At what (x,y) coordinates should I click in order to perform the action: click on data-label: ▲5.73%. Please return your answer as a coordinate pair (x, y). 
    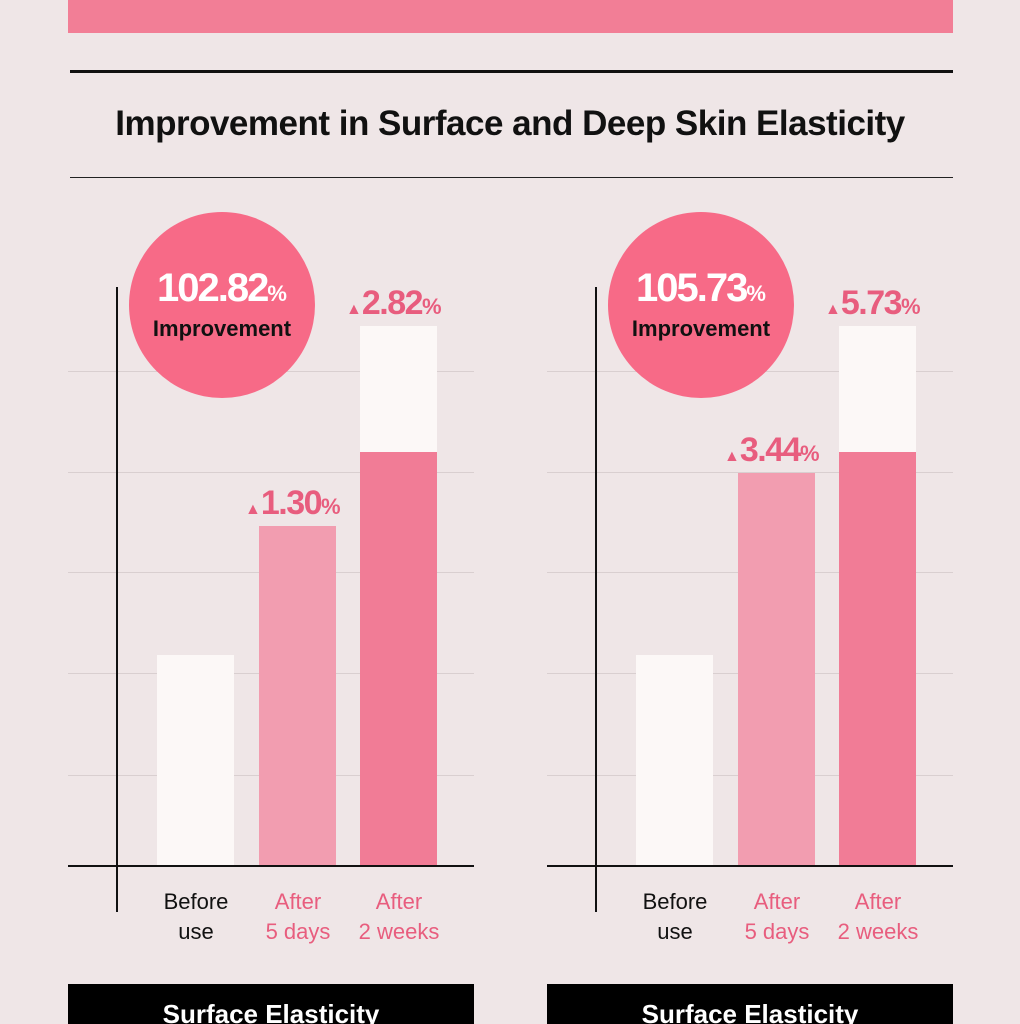
    Looking at the image, I should click on (873, 303).